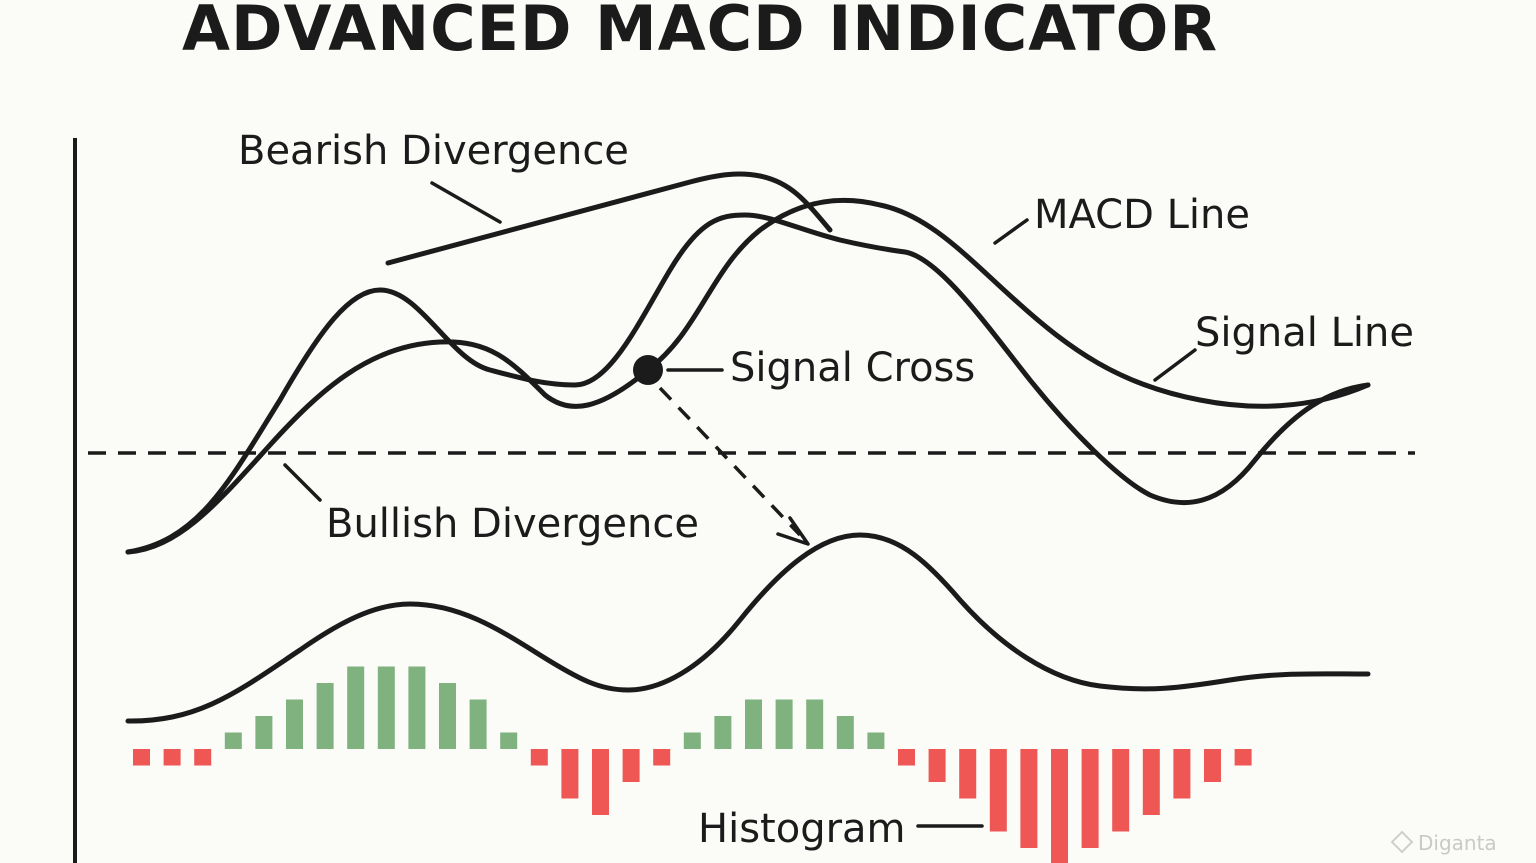  Describe the element at coordinates (302, 482) in the screenshot. I see `bullish-divergence-leader` at that location.